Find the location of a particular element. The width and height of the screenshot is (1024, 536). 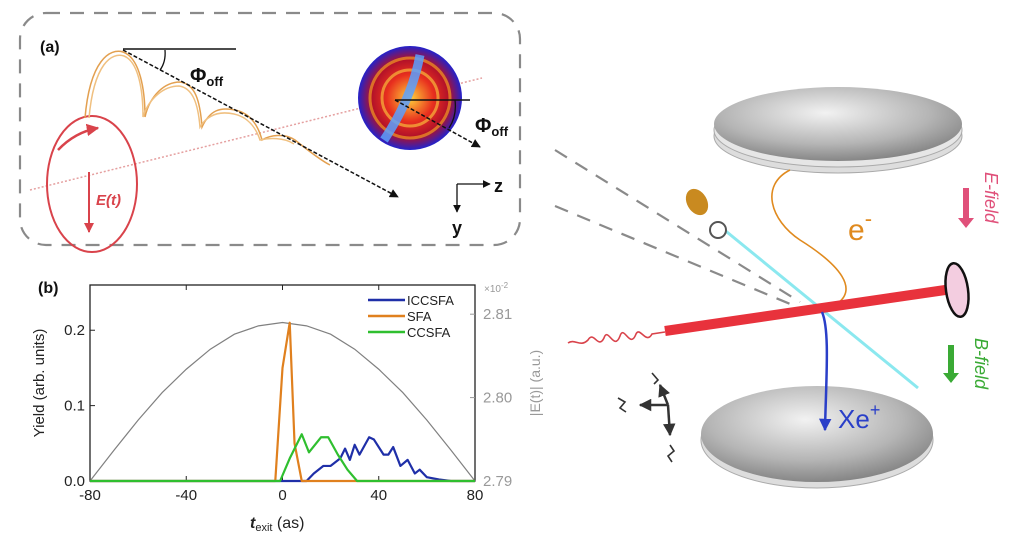

panel-b-label: (b) is located at coordinates (48, 288).